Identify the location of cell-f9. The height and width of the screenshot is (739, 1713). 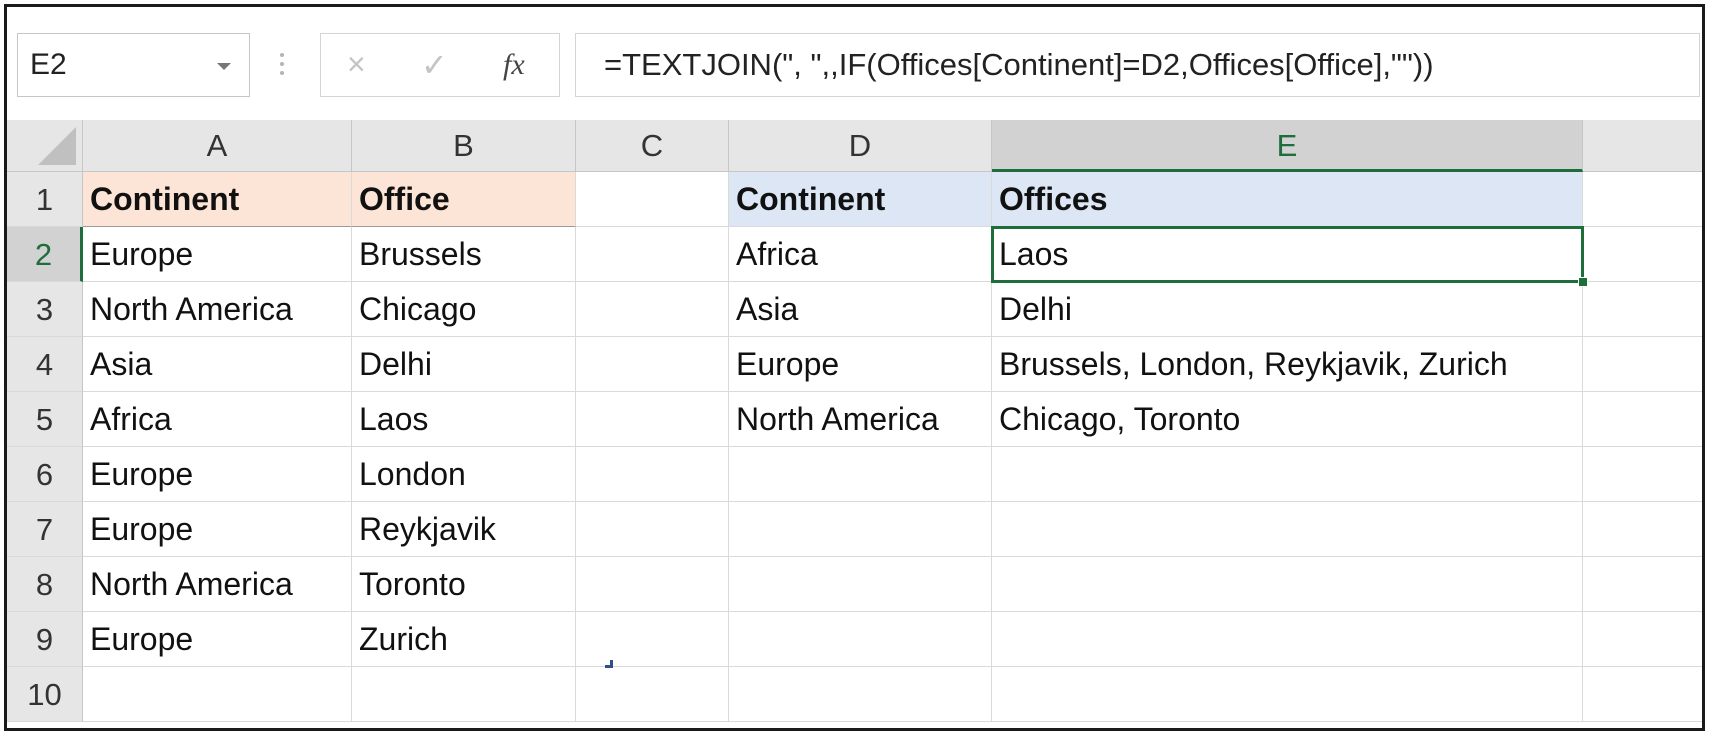
(1642, 639).